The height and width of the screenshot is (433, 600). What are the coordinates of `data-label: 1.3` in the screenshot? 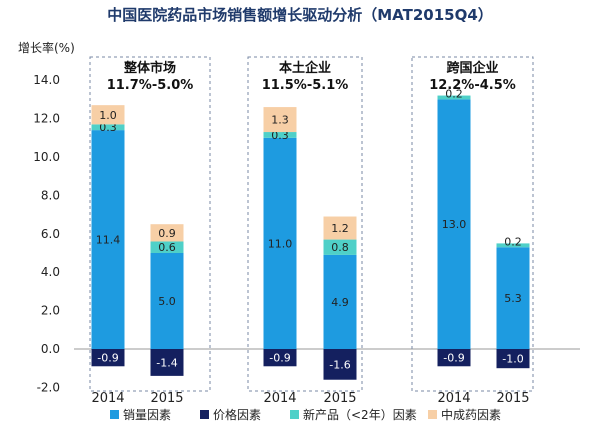 It's located at (280, 120).